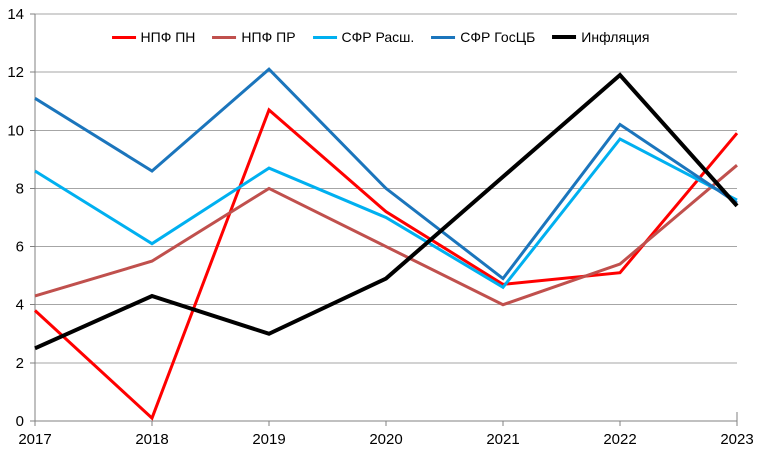  I want to click on legend-label: СФР ГосЦБ, so click(498, 37).